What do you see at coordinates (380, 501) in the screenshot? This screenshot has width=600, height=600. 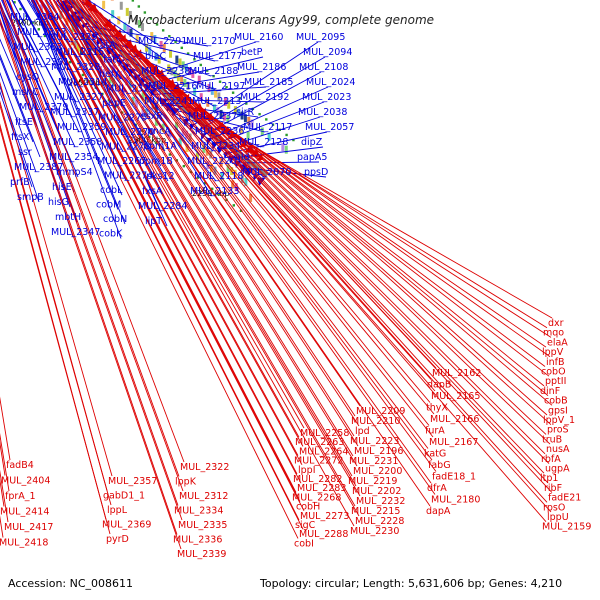 I see `reverse-gene-label: MUL_2232` at bounding box center [380, 501].